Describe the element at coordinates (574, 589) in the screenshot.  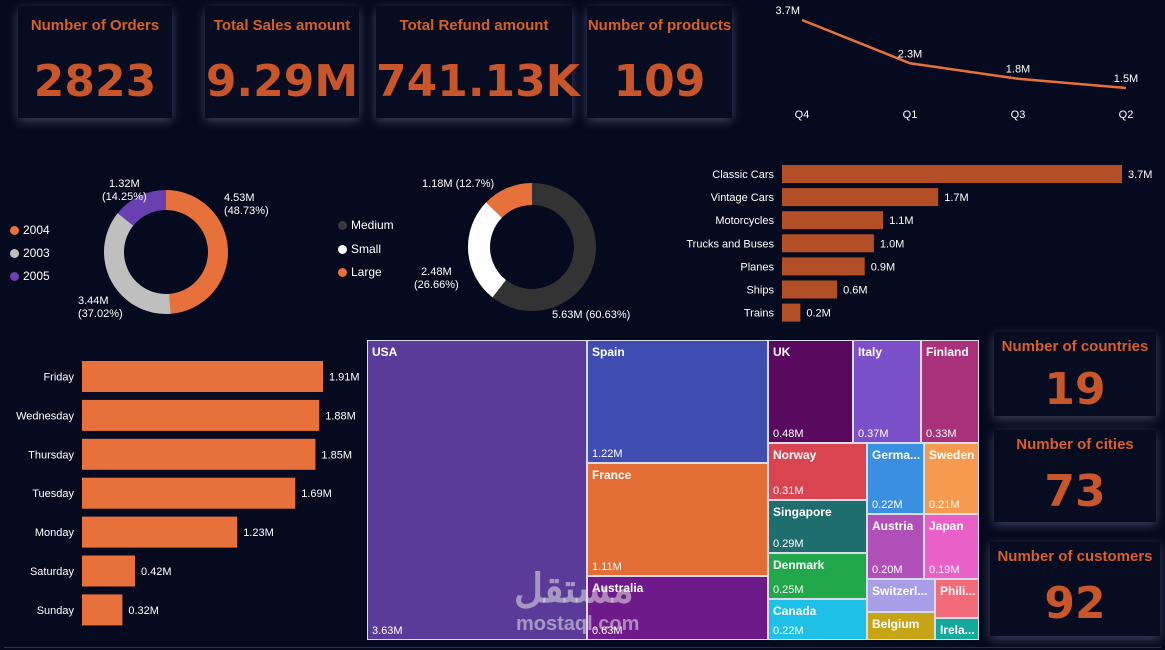
I see `watermark-arabic: مستقل` at that location.